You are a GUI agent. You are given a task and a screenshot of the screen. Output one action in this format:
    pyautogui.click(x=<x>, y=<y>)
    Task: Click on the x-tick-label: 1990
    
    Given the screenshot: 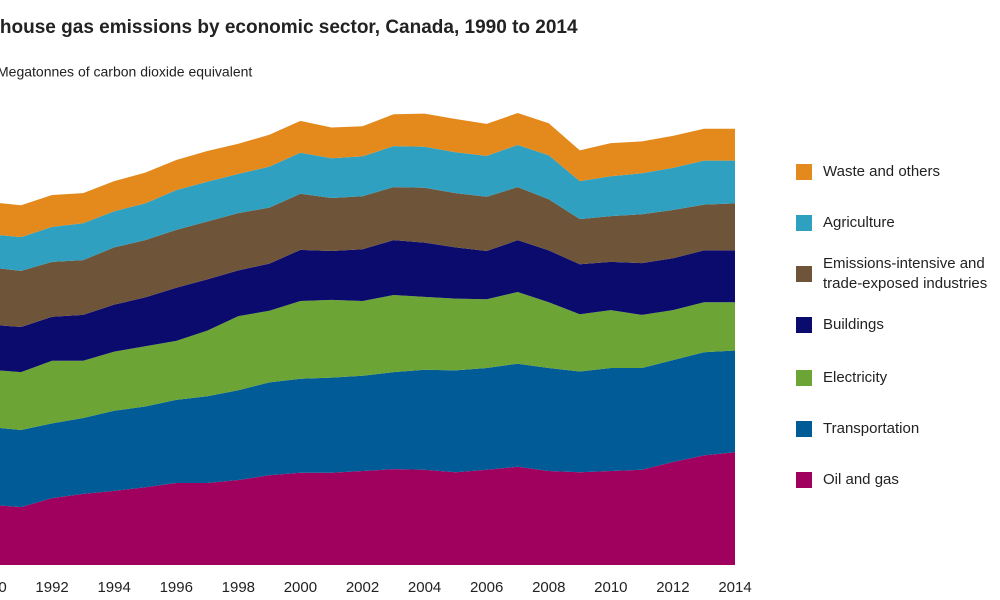 What is the action you would take?
    pyautogui.click(x=3, y=587)
    